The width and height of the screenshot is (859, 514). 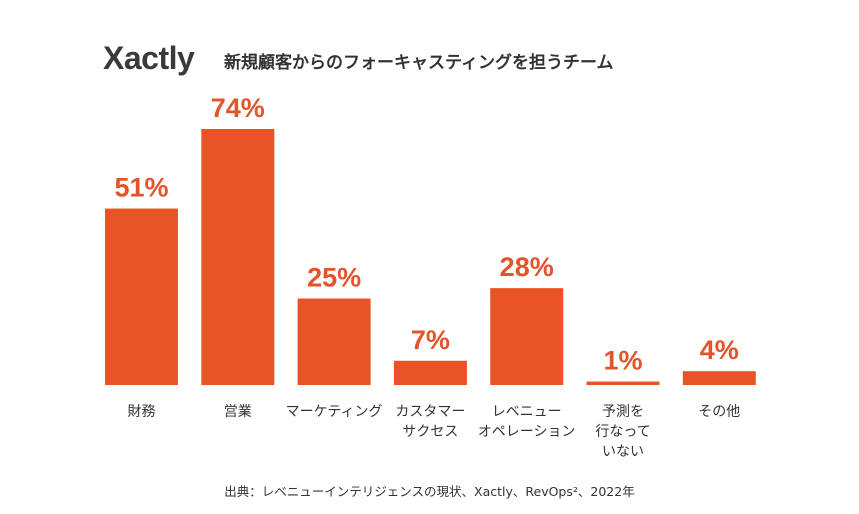 I want to click on category-label: 営業, so click(x=237, y=412).